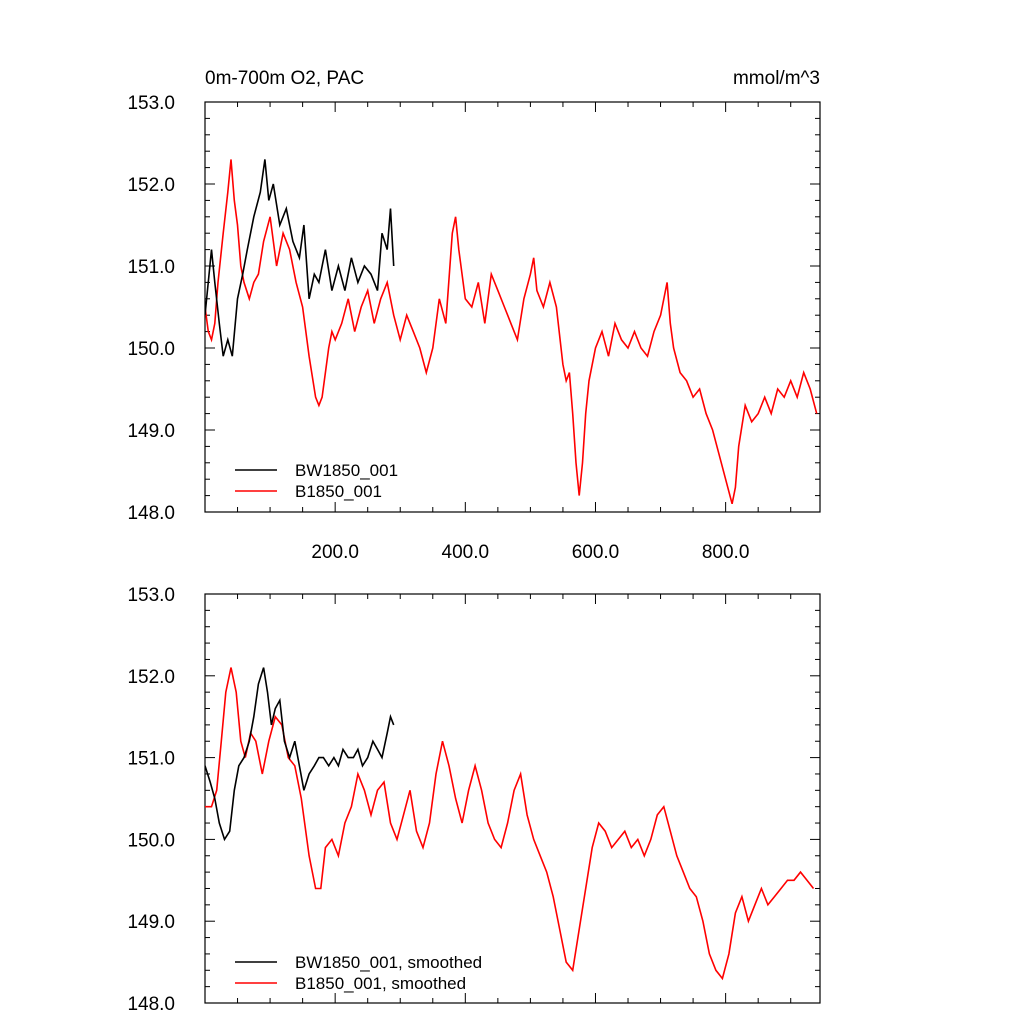 This screenshot has width=1024, height=1024. What do you see at coordinates (466, 552) in the screenshot?
I see `x-tick-label: 400.0` at bounding box center [466, 552].